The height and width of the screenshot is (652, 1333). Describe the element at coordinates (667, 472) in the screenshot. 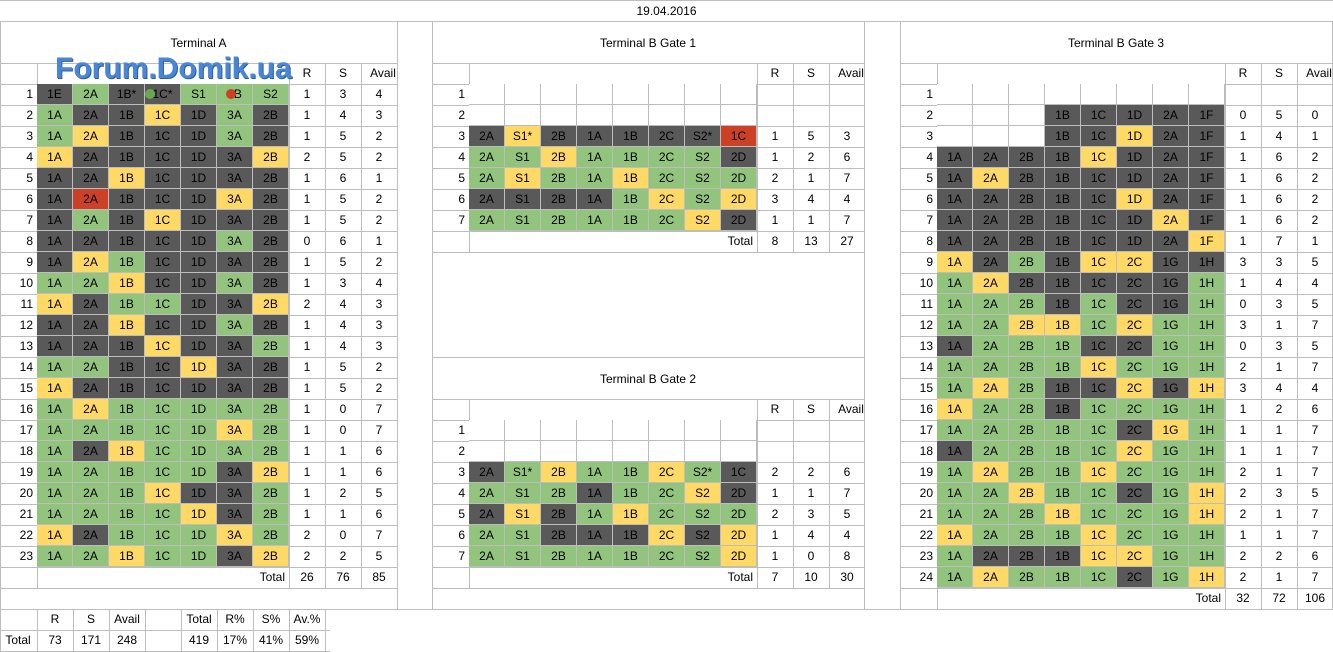

I see `terminal_b2-seat: 2C` at that location.